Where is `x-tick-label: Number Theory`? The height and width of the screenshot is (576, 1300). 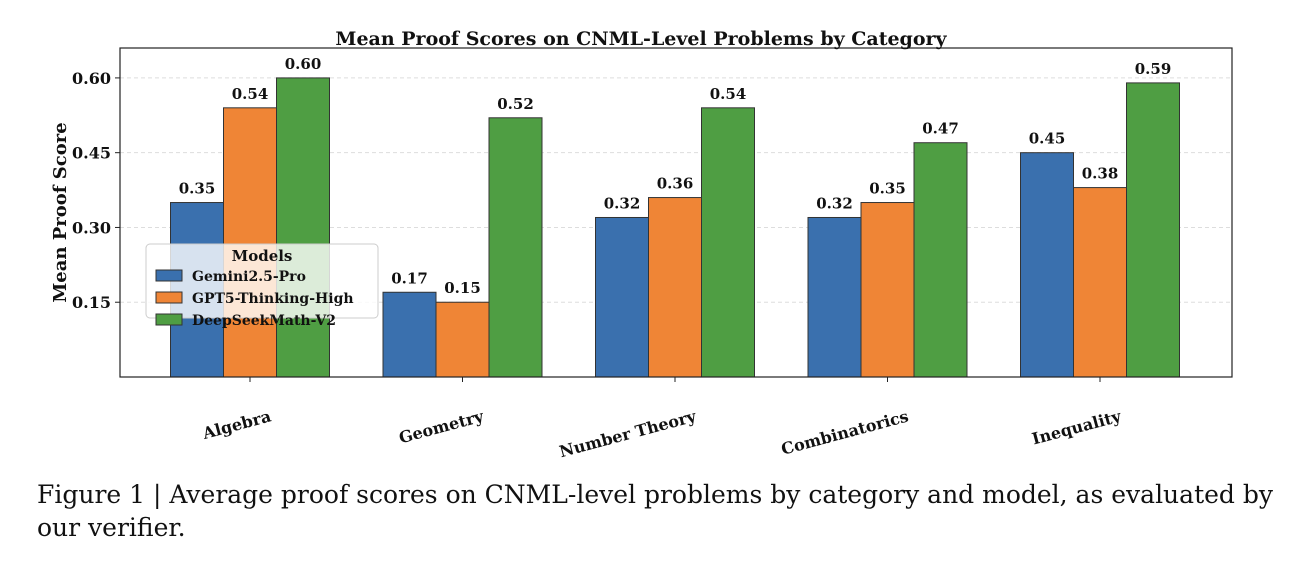
x-tick-label: Number Theory is located at coordinates (627, 433).